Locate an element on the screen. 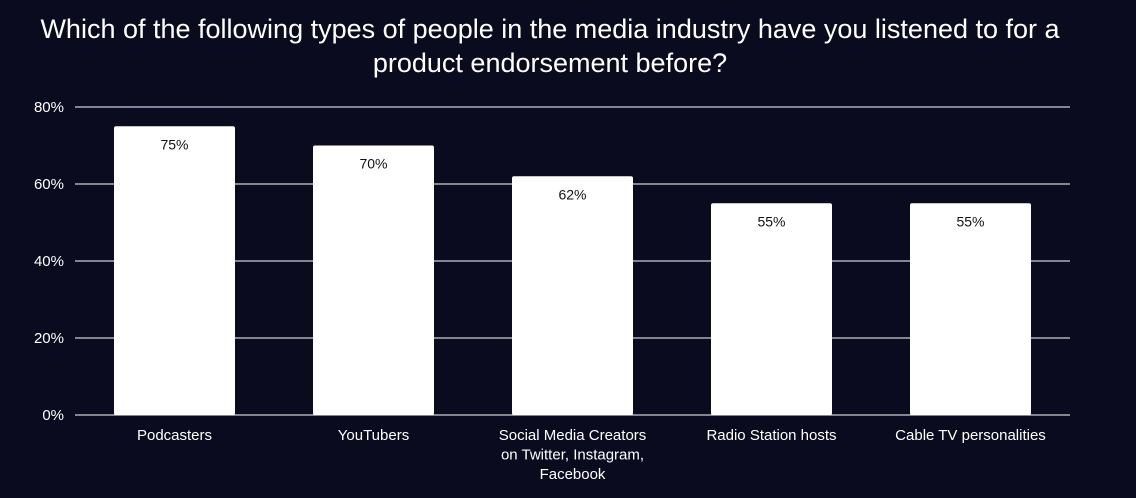 This screenshot has width=1136, height=498. x-tick-label: YouTubers is located at coordinates (373, 435).